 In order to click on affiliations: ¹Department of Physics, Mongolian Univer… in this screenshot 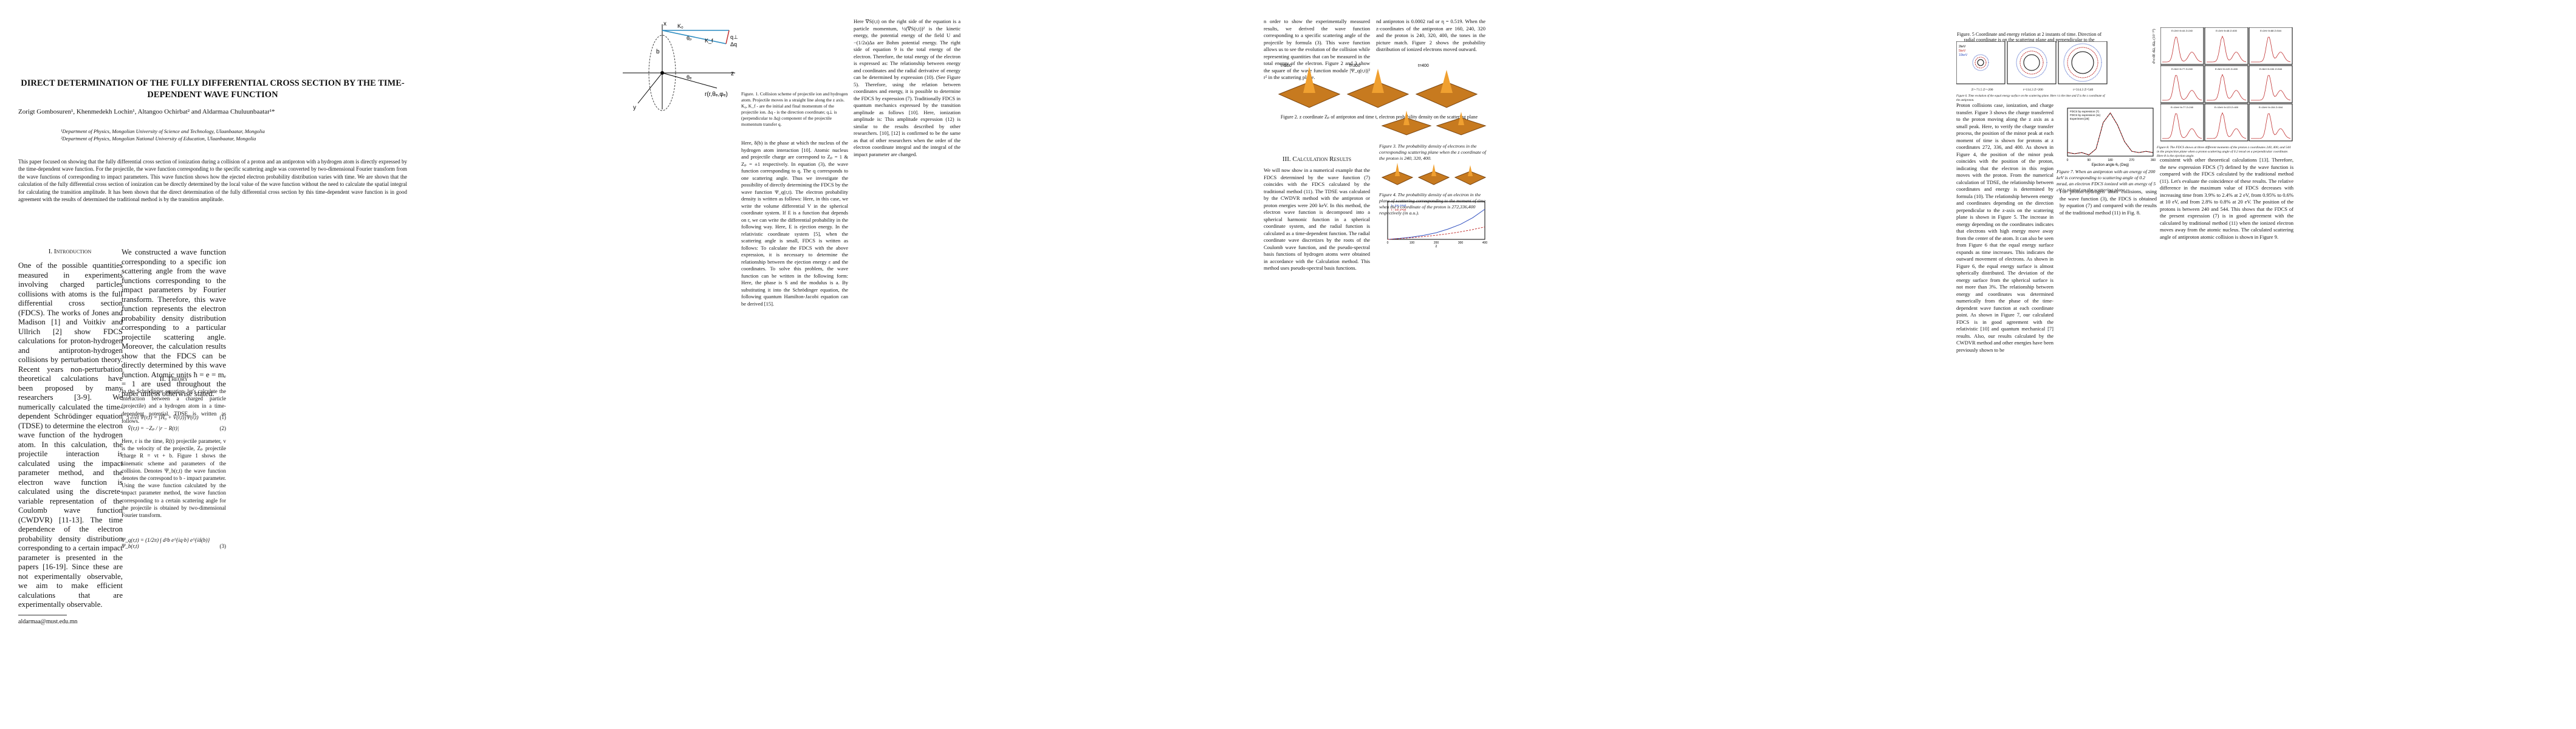, I will do `click(231, 135)`.